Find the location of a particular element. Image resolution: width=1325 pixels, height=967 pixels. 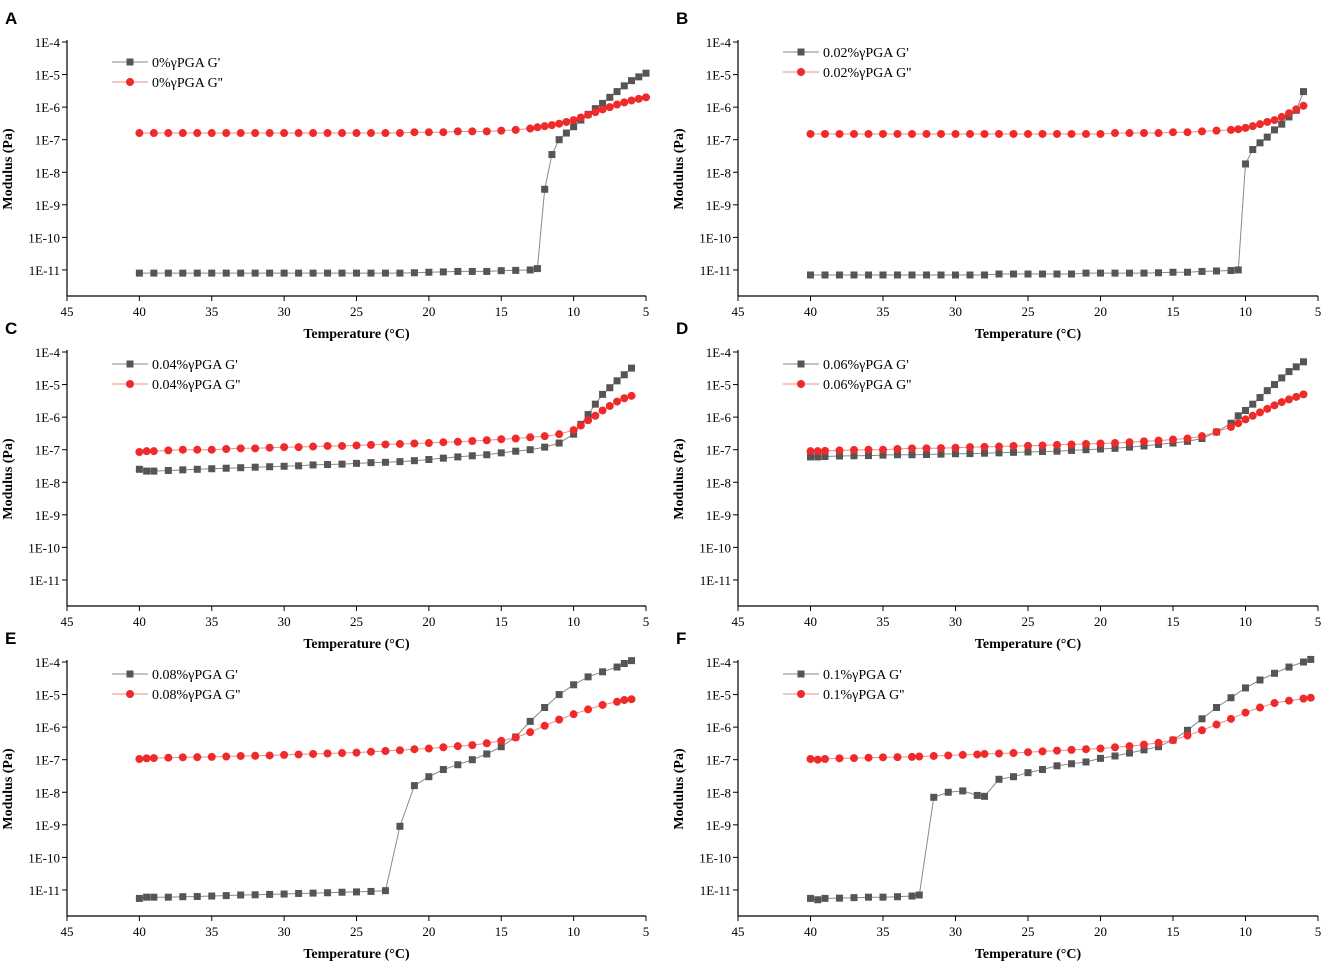

legend-entry: 0%γPGA G'' is located at coordinates (167, 83).